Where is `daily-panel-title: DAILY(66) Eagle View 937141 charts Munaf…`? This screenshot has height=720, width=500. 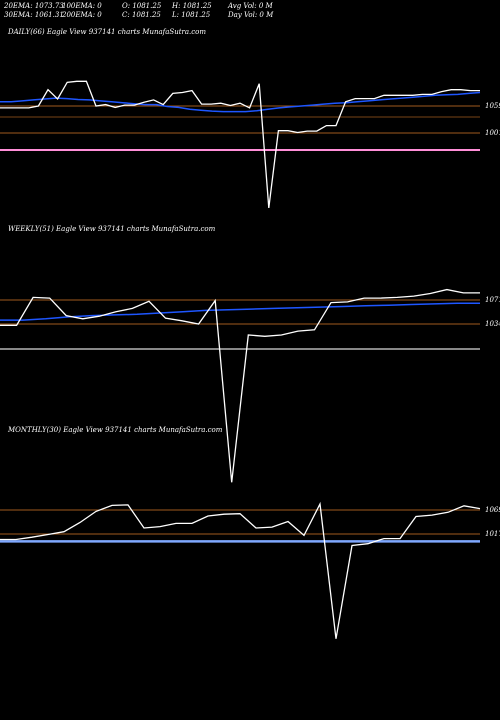
daily-panel-title: DAILY(66) Eagle View 937141 charts Munaf… is located at coordinates (107, 32).